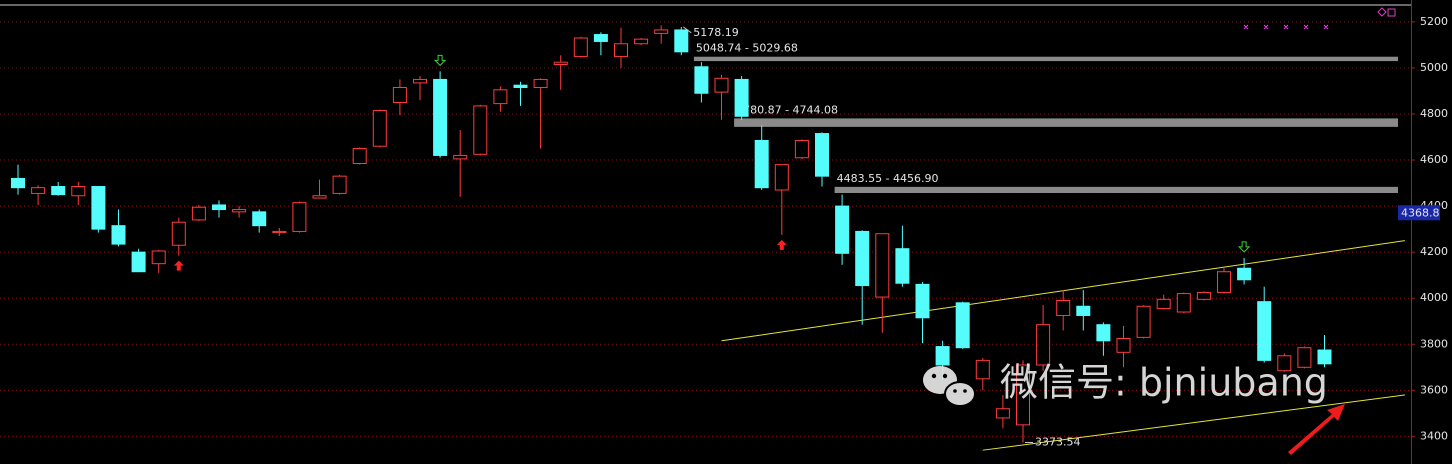  What do you see at coordinates (1193, 422) in the screenshot?
I see `trend-line` at bounding box center [1193, 422].